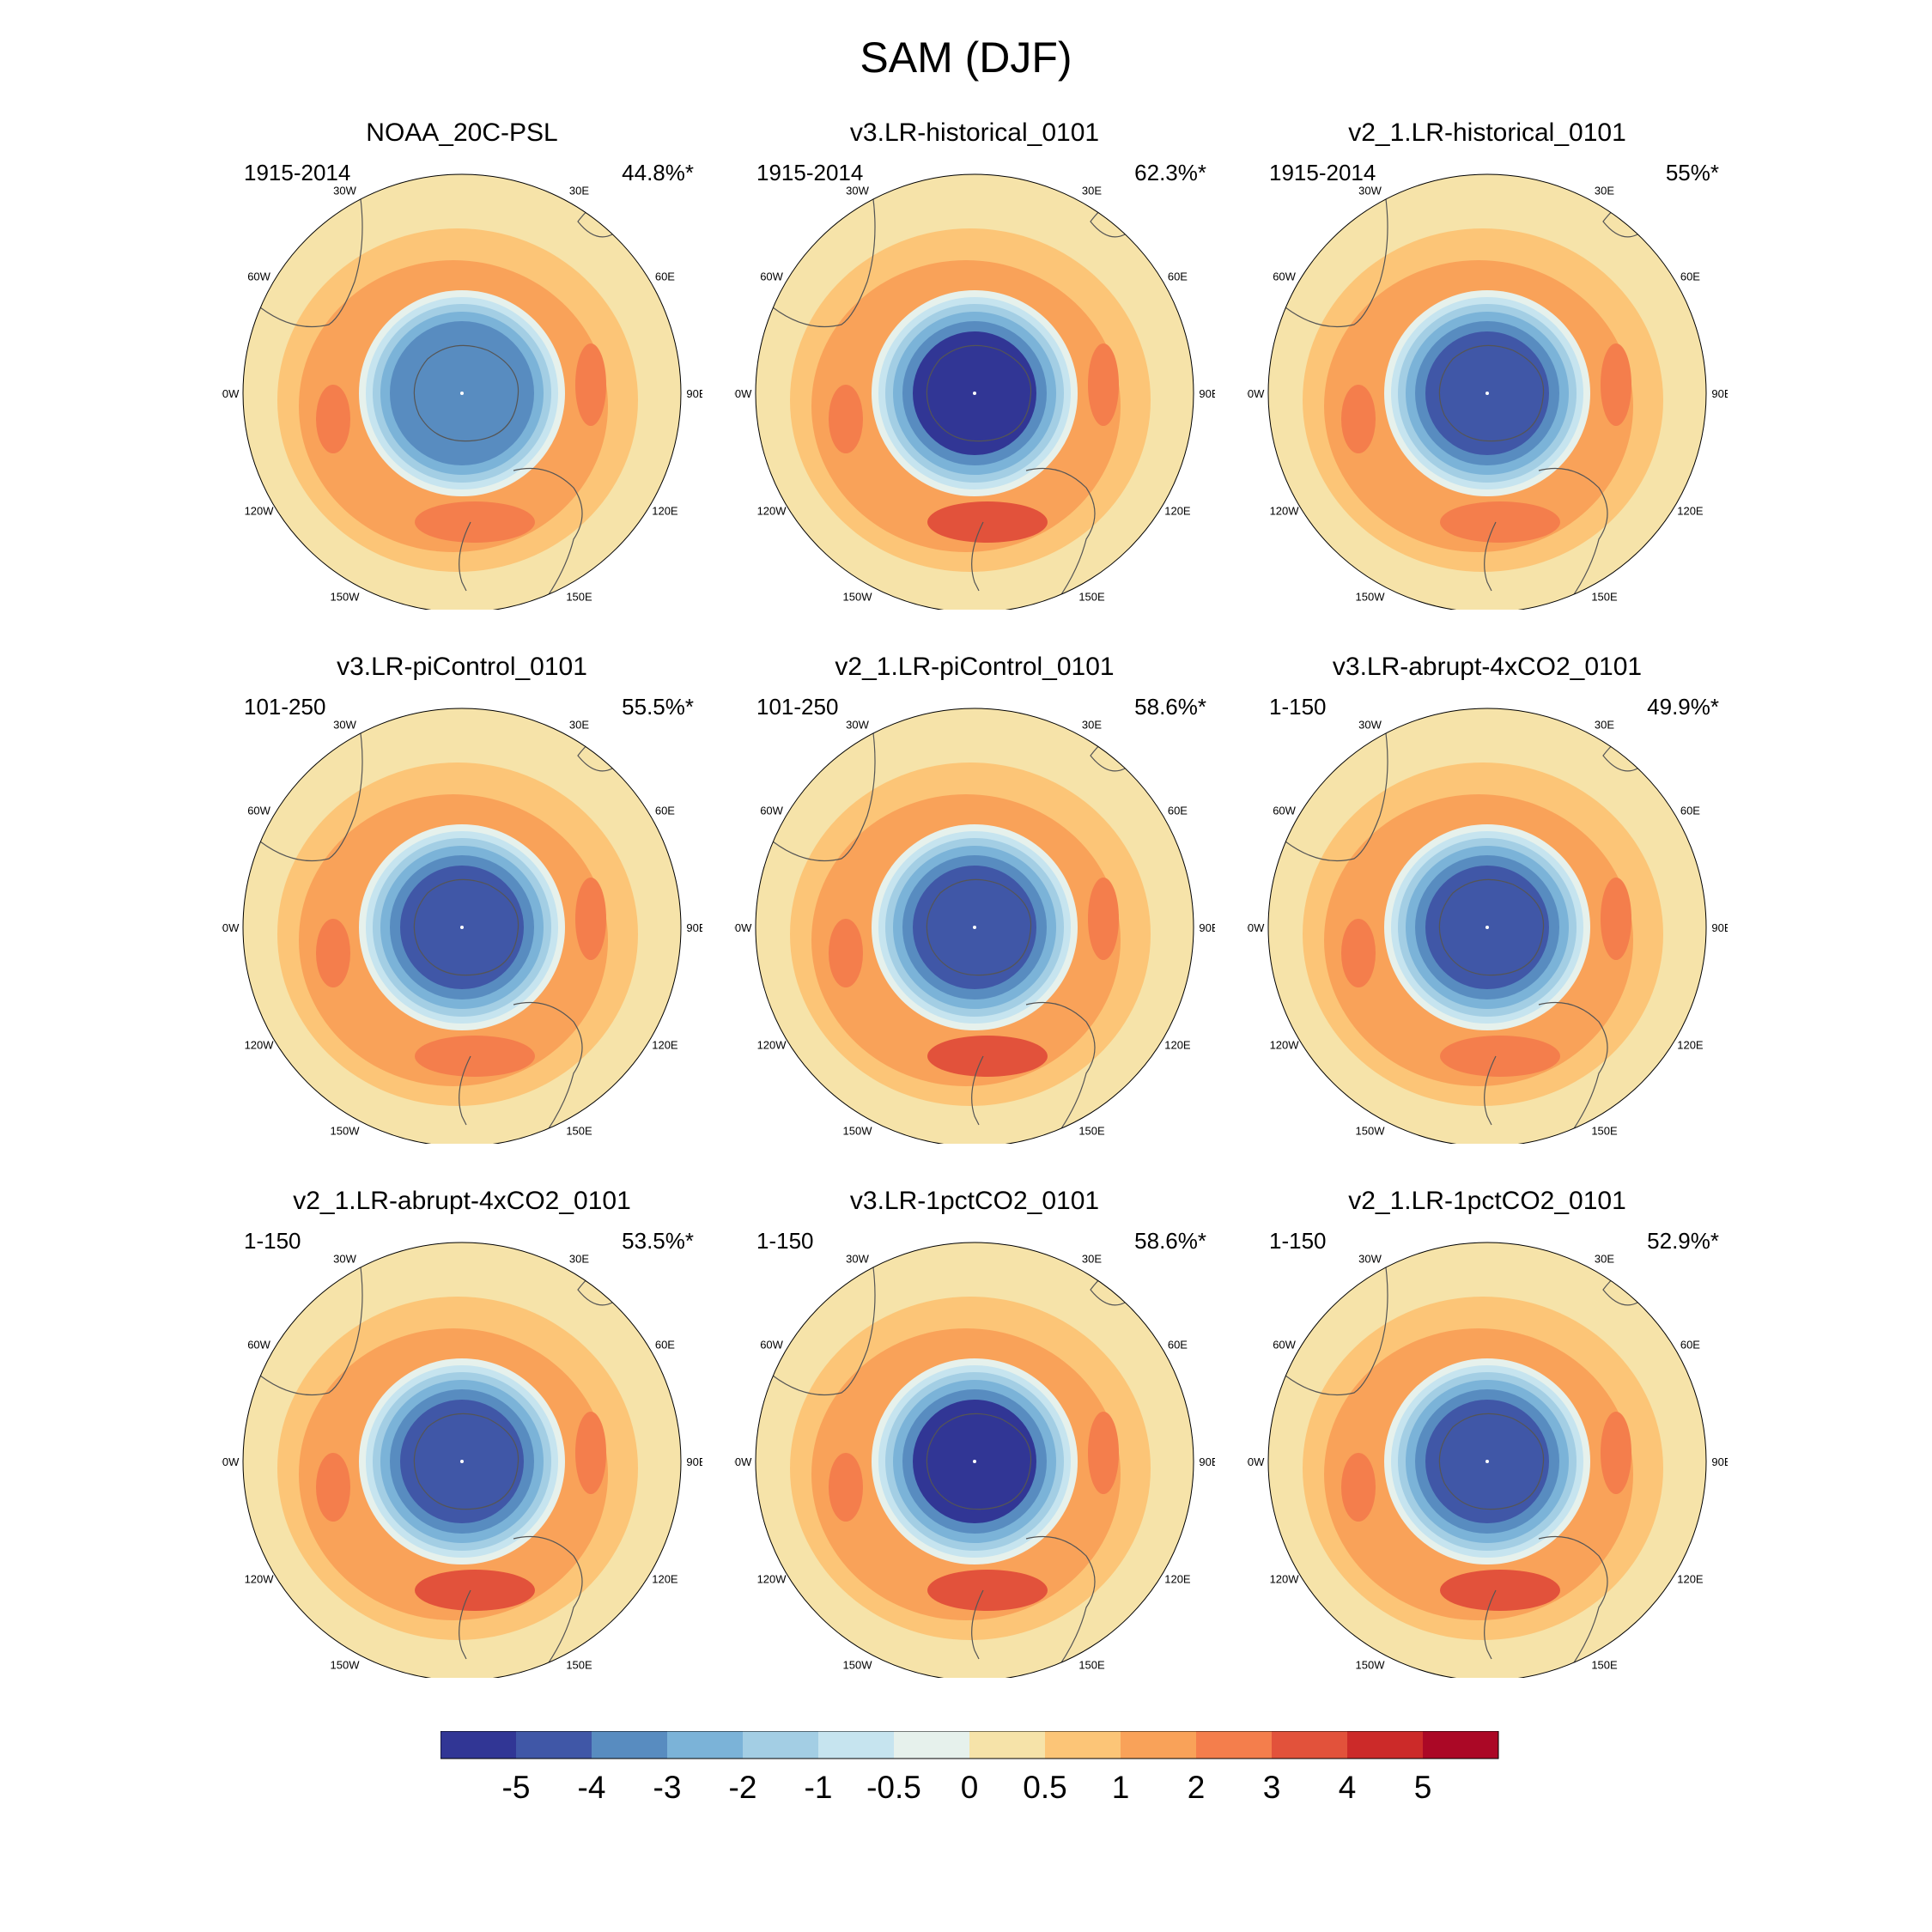 Image resolution: width=1932 pixels, height=1932 pixels. Describe the element at coordinates (893, 1787) in the screenshot. I see `colorbar-tick-label: -0.5` at that location.